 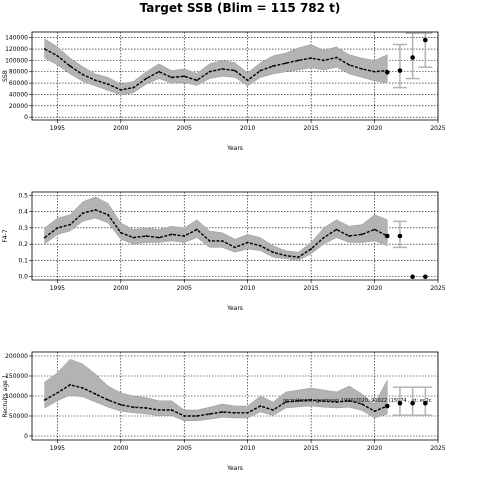 What do you see at coordinates (18, 416) in the screenshot?
I see `y-tick-label: 50000` at bounding box center [18, 416].